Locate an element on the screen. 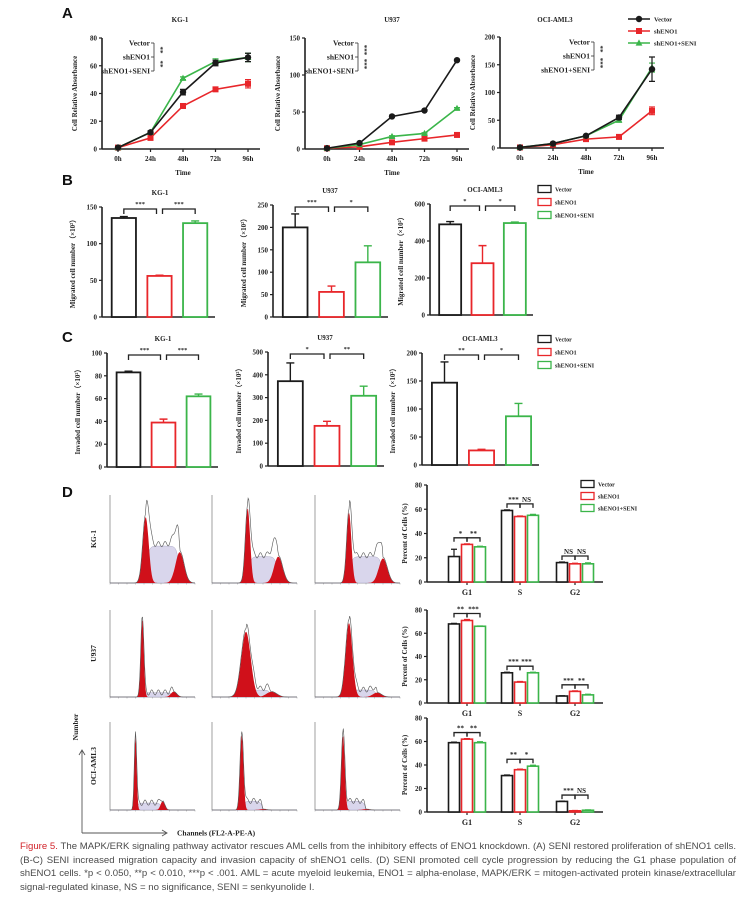 The image size is (756, 901). figure-number: Figure 5. is located at coordinates (39, 846).